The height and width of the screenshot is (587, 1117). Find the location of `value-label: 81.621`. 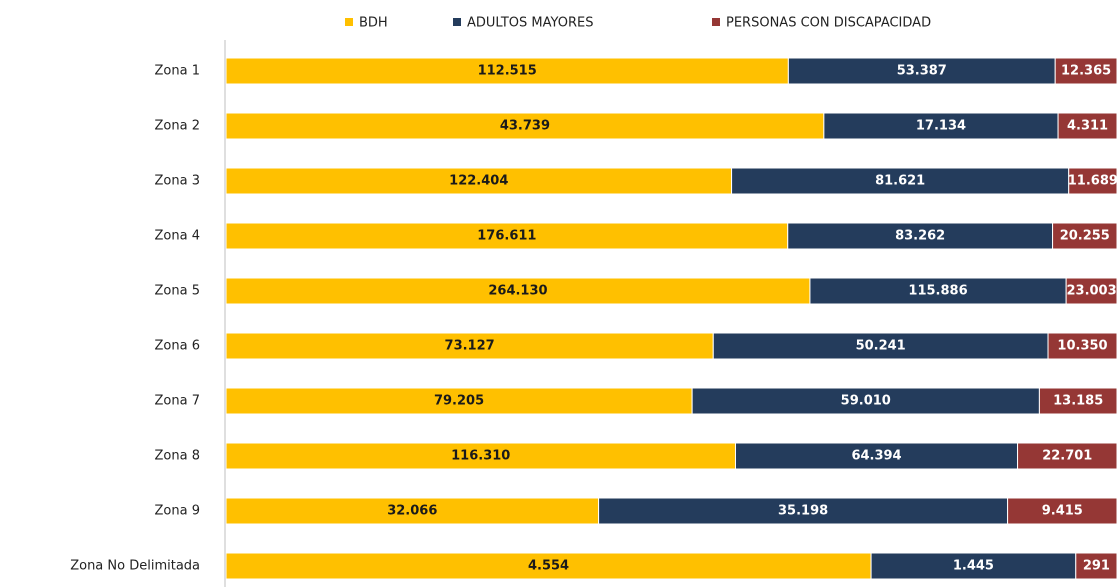

value-label: 81.621 is located at coordinates (900, 181).